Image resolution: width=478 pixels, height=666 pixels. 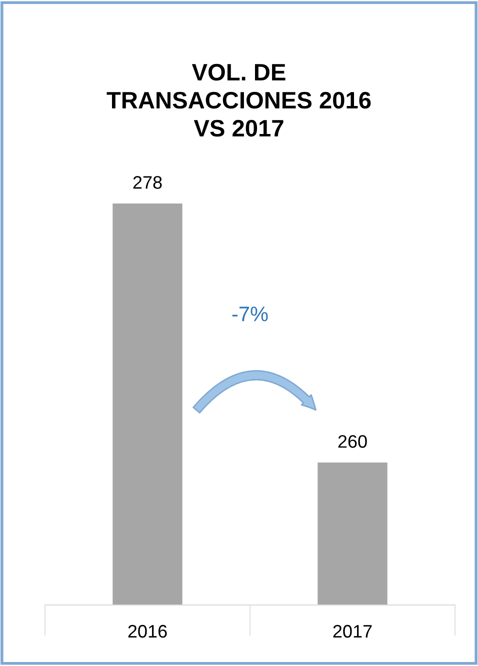 What do you see at coordinates (238, 100) in the screenshot?
I see `chart-title: VOL. DE TRANSACCIONES 2016 VS 2017` at bounding box center [238, 100].